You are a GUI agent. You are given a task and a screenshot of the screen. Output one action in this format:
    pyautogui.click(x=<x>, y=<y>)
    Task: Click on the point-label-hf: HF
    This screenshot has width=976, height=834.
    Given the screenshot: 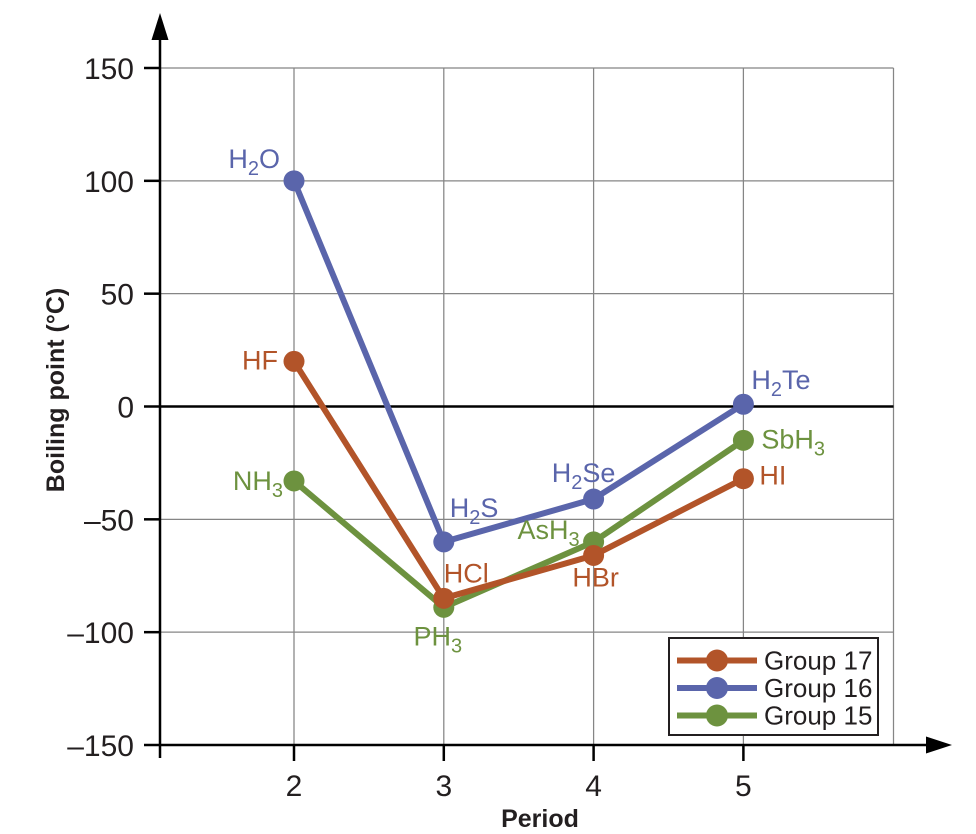 What is the action you would take?
    pyautogui.click(x=260, y=360)
    